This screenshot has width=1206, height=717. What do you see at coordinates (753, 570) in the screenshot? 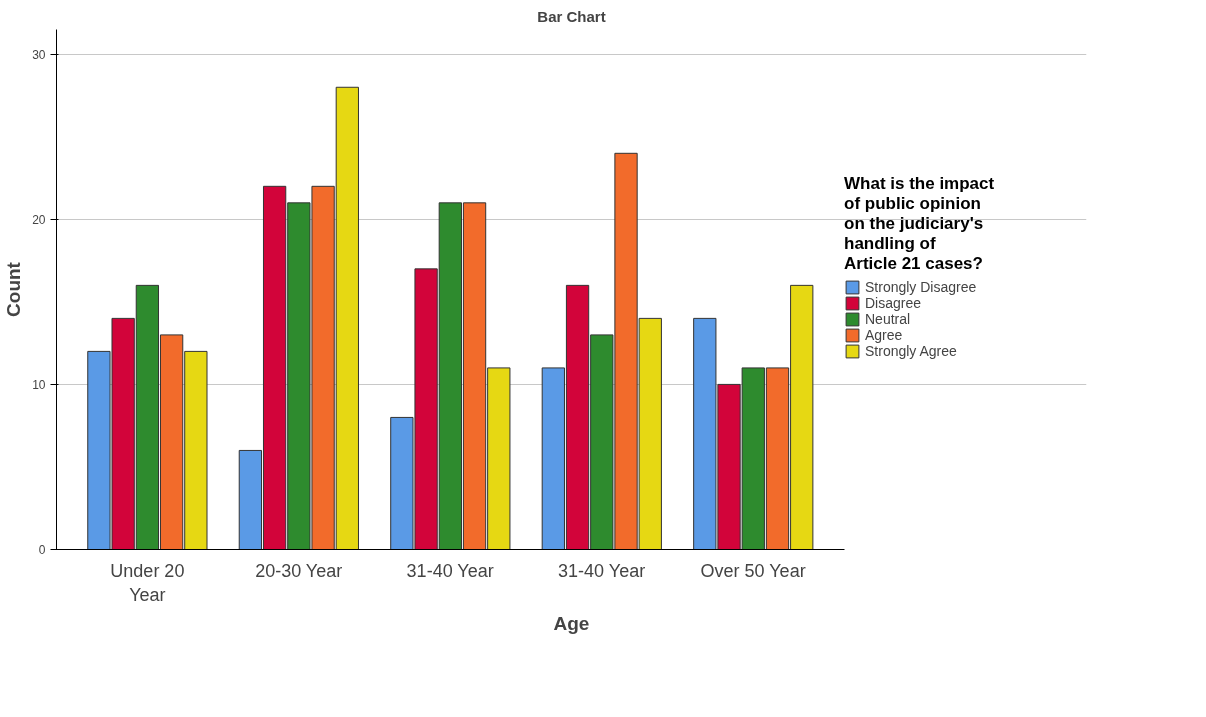
I see `x-tick-label: Over 50 Year` at bounding box center [753, 570].